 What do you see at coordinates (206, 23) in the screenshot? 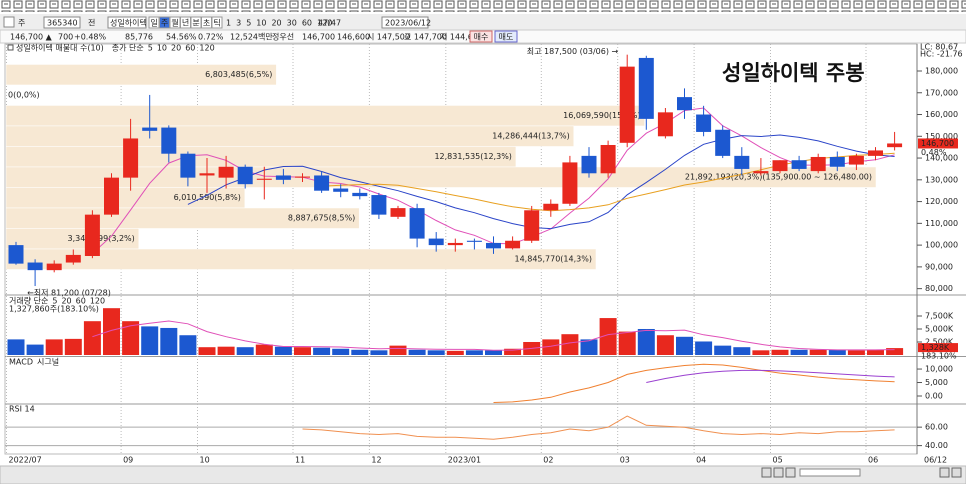
I see `period-label: 초` at bounding box center [206, 23].